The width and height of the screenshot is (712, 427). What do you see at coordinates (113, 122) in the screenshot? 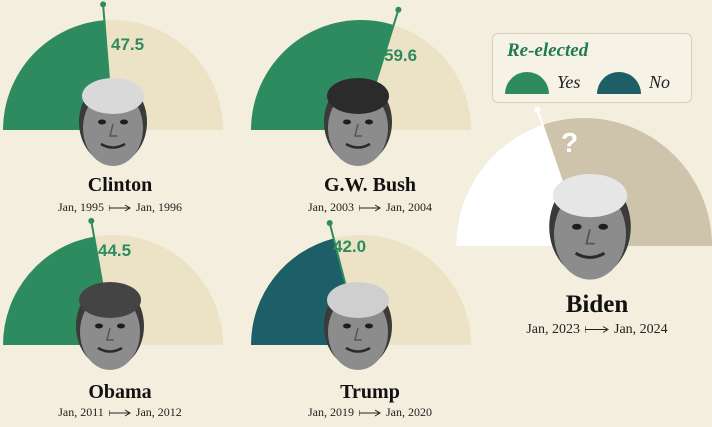
I see `portrait-clinton` at bounding box center [113, 122].